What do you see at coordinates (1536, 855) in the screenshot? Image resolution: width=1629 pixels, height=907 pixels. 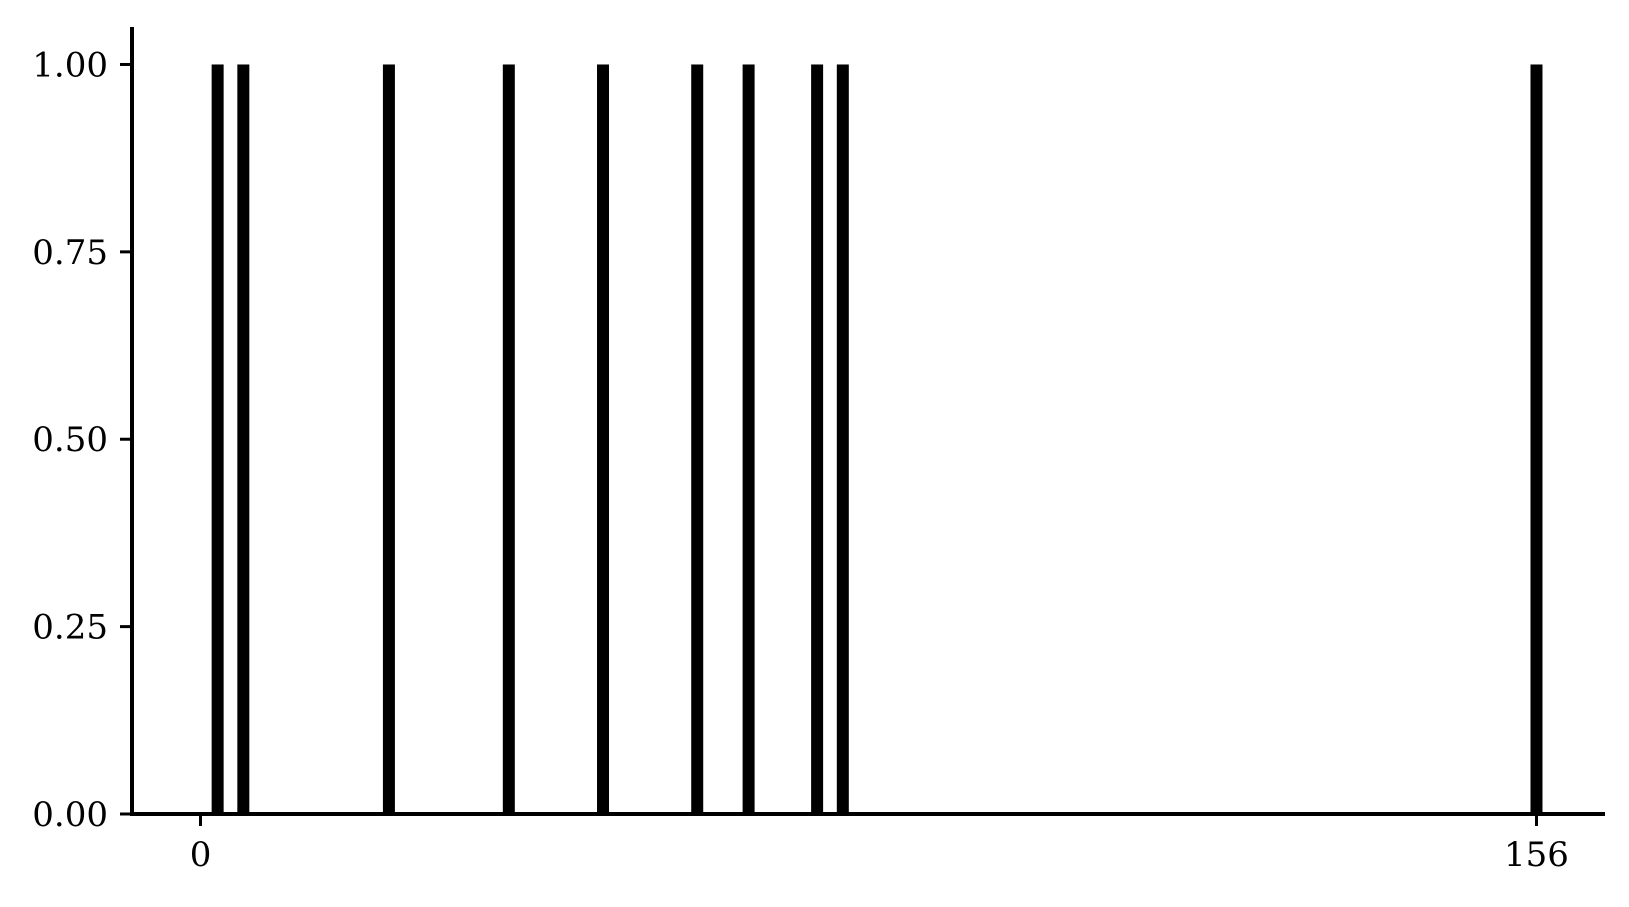 I see `x-tick-label: 156` at bounding box center [1536, 855].